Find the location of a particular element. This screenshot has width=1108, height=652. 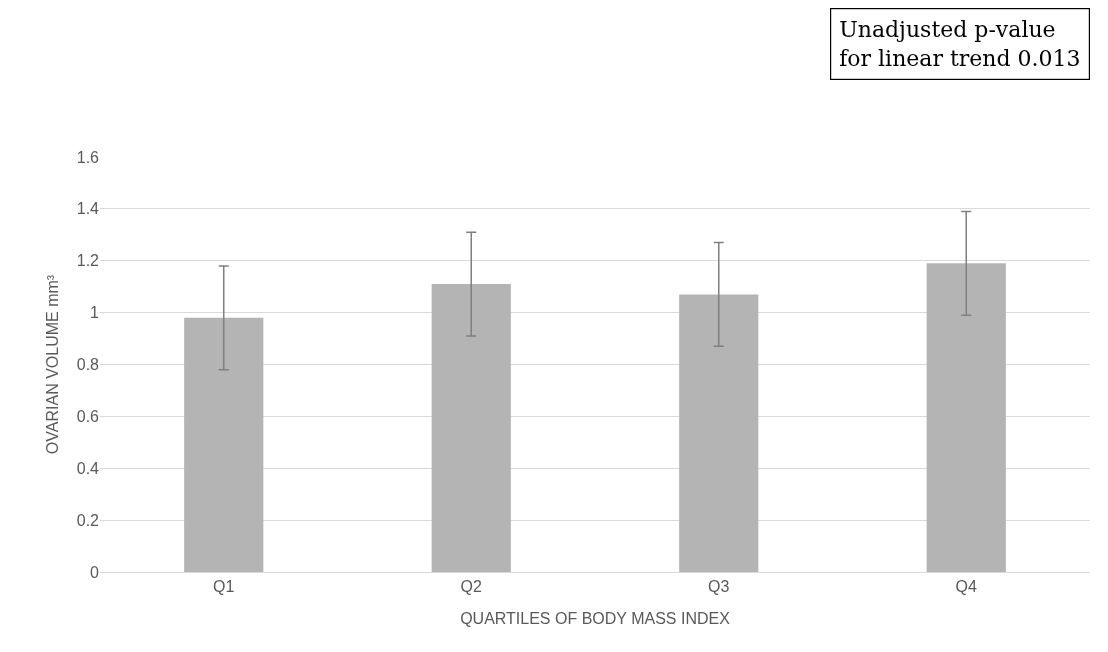

y-tick-label: 1.4 is located at coordinates (88, 209).